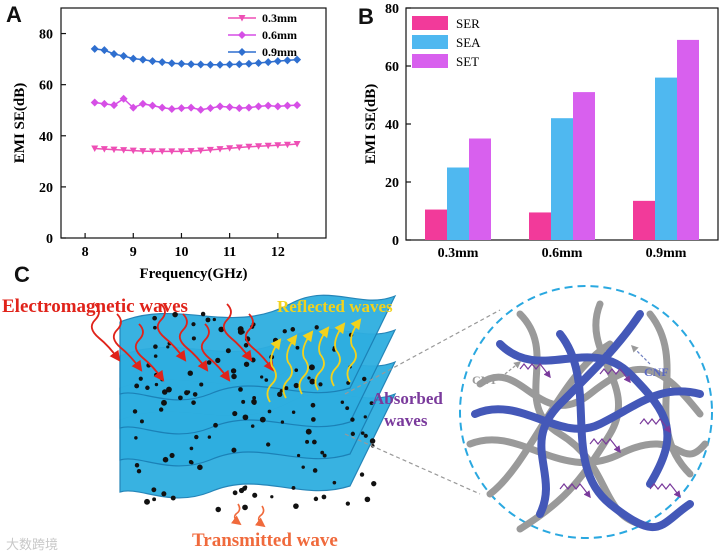  Describe the element at coordinates (335, 306) in the screenshot. I see `reflected-label: Reflected waves` at that location.